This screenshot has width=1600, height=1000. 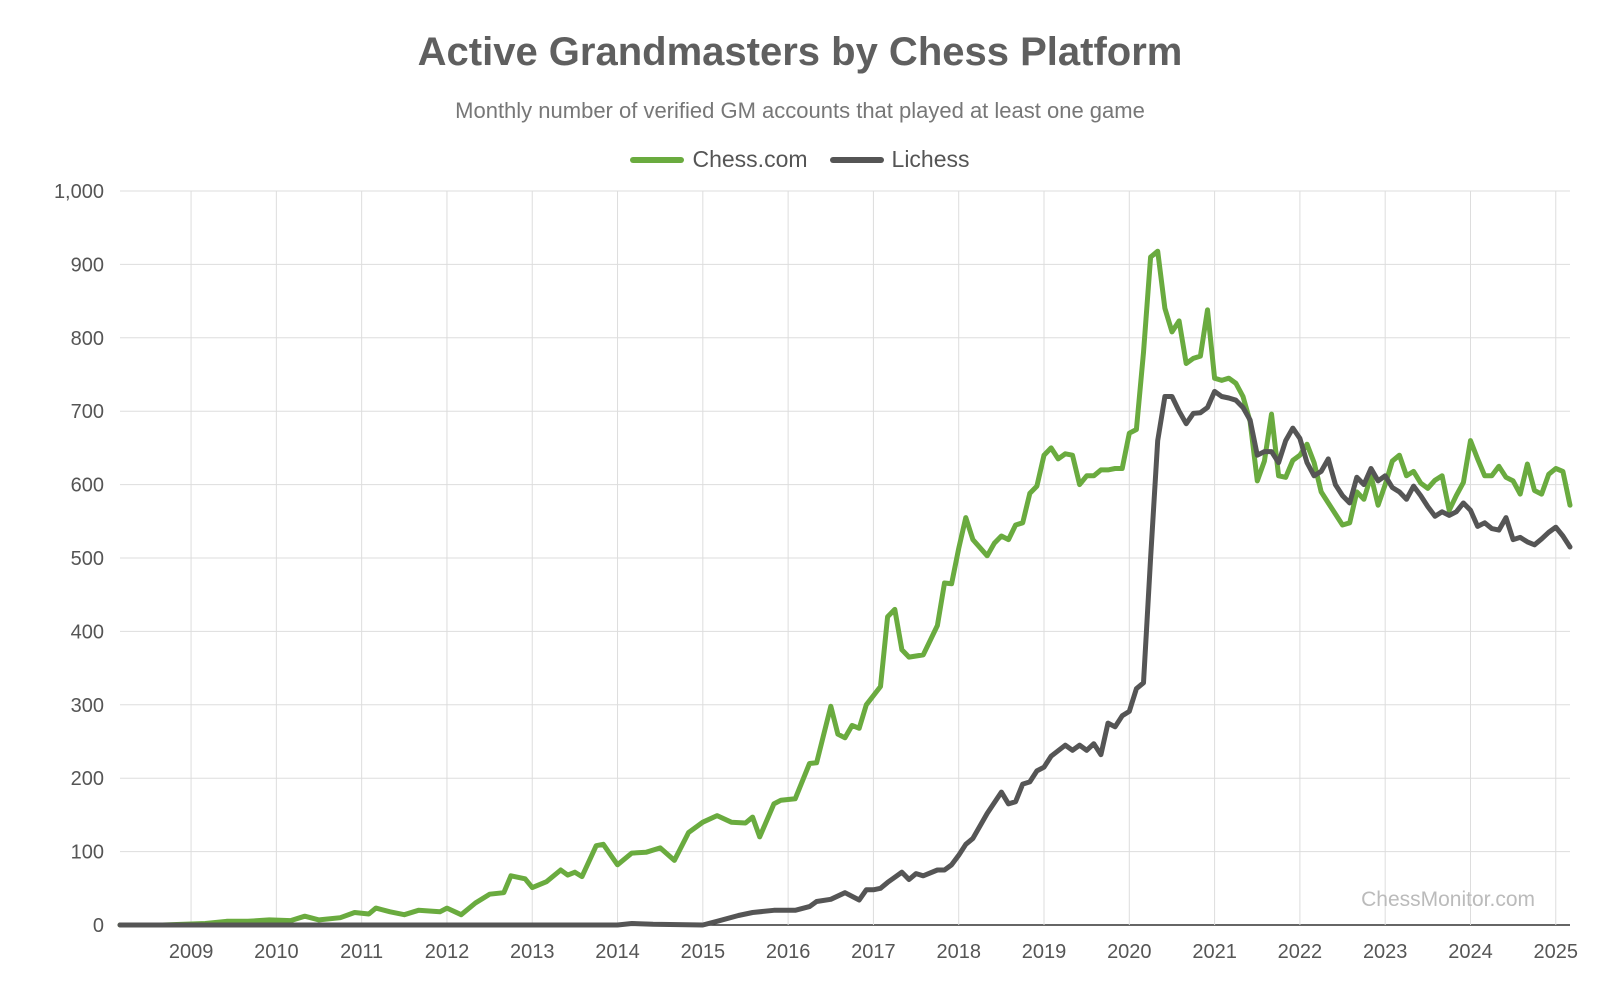 I want to click on y-tick-label: 700, so click(x=87, y=412).